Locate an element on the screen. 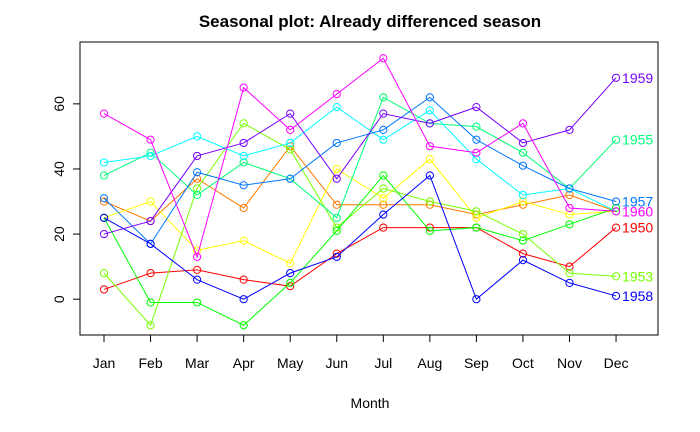 The width and height of the screenshot is (700, 432). x-tick-label: May is located at coordinates (290, 363).